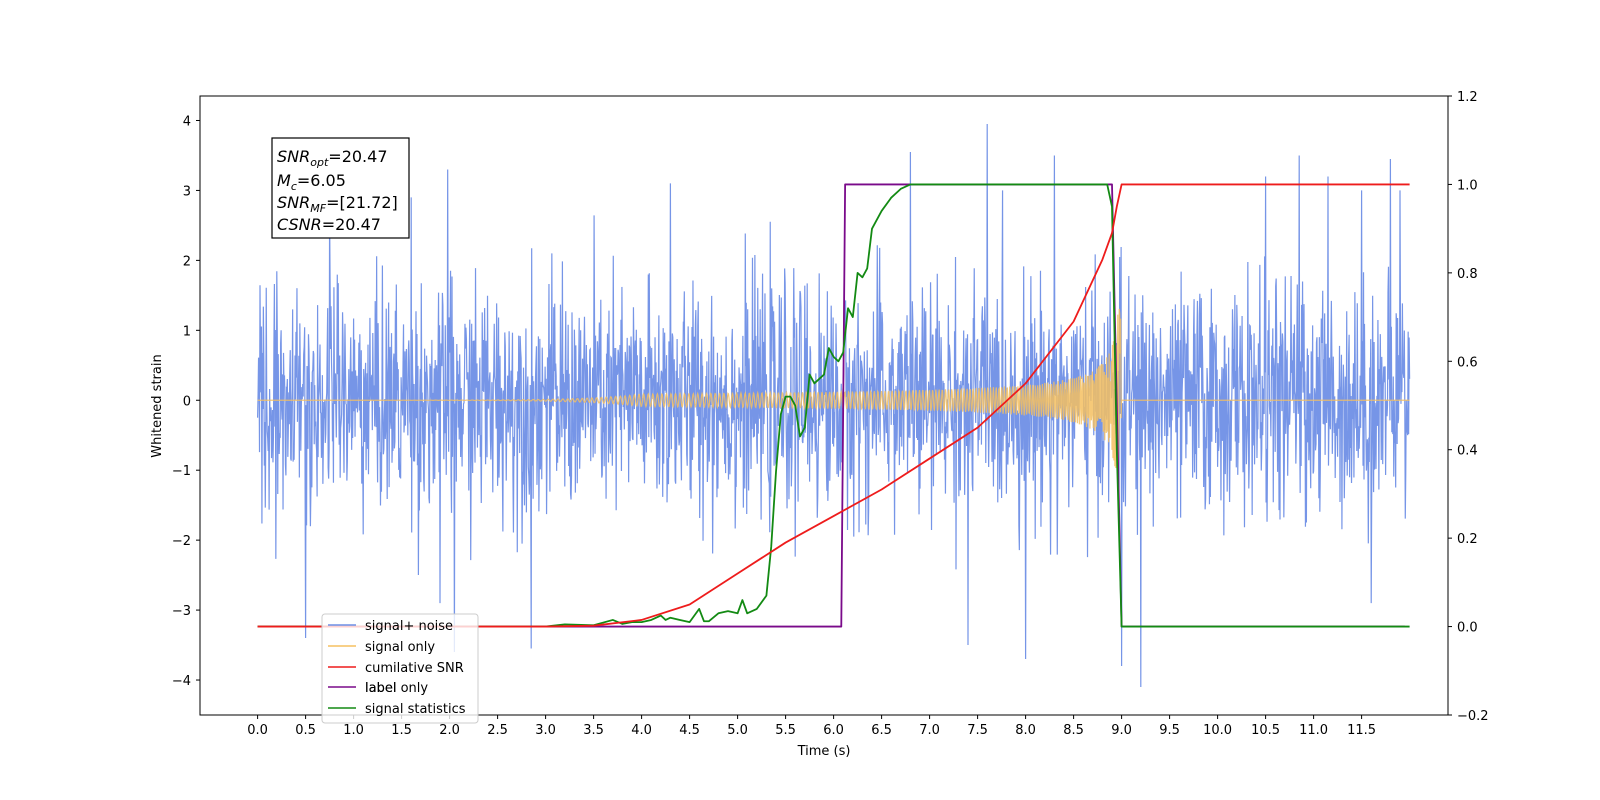 This screenshot has width=1600, height=800. What do you see at coordinates (187, 191) in the screenshot?
I see `y-left-tick-label: 3` at bounding box center [187, 191].